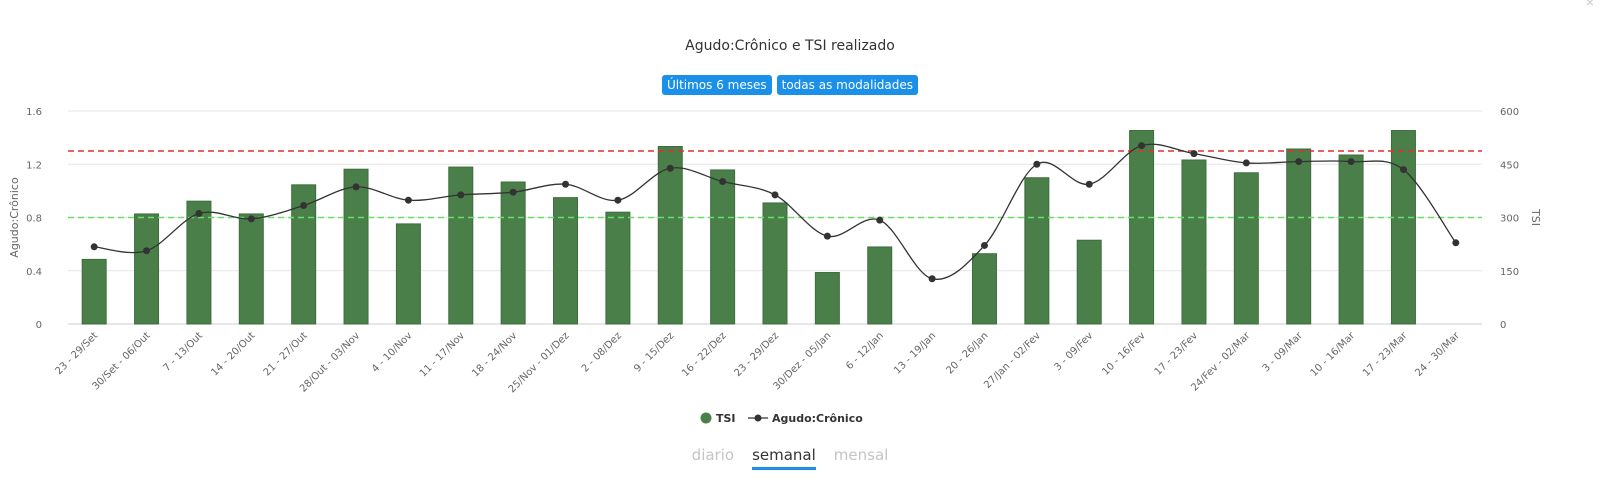 This screenshot has height=486, width=1600. Describe the element at coordinates (847, 85) in the screenshot. I see `modality-filter-chip: todas as modalidades` at that location.